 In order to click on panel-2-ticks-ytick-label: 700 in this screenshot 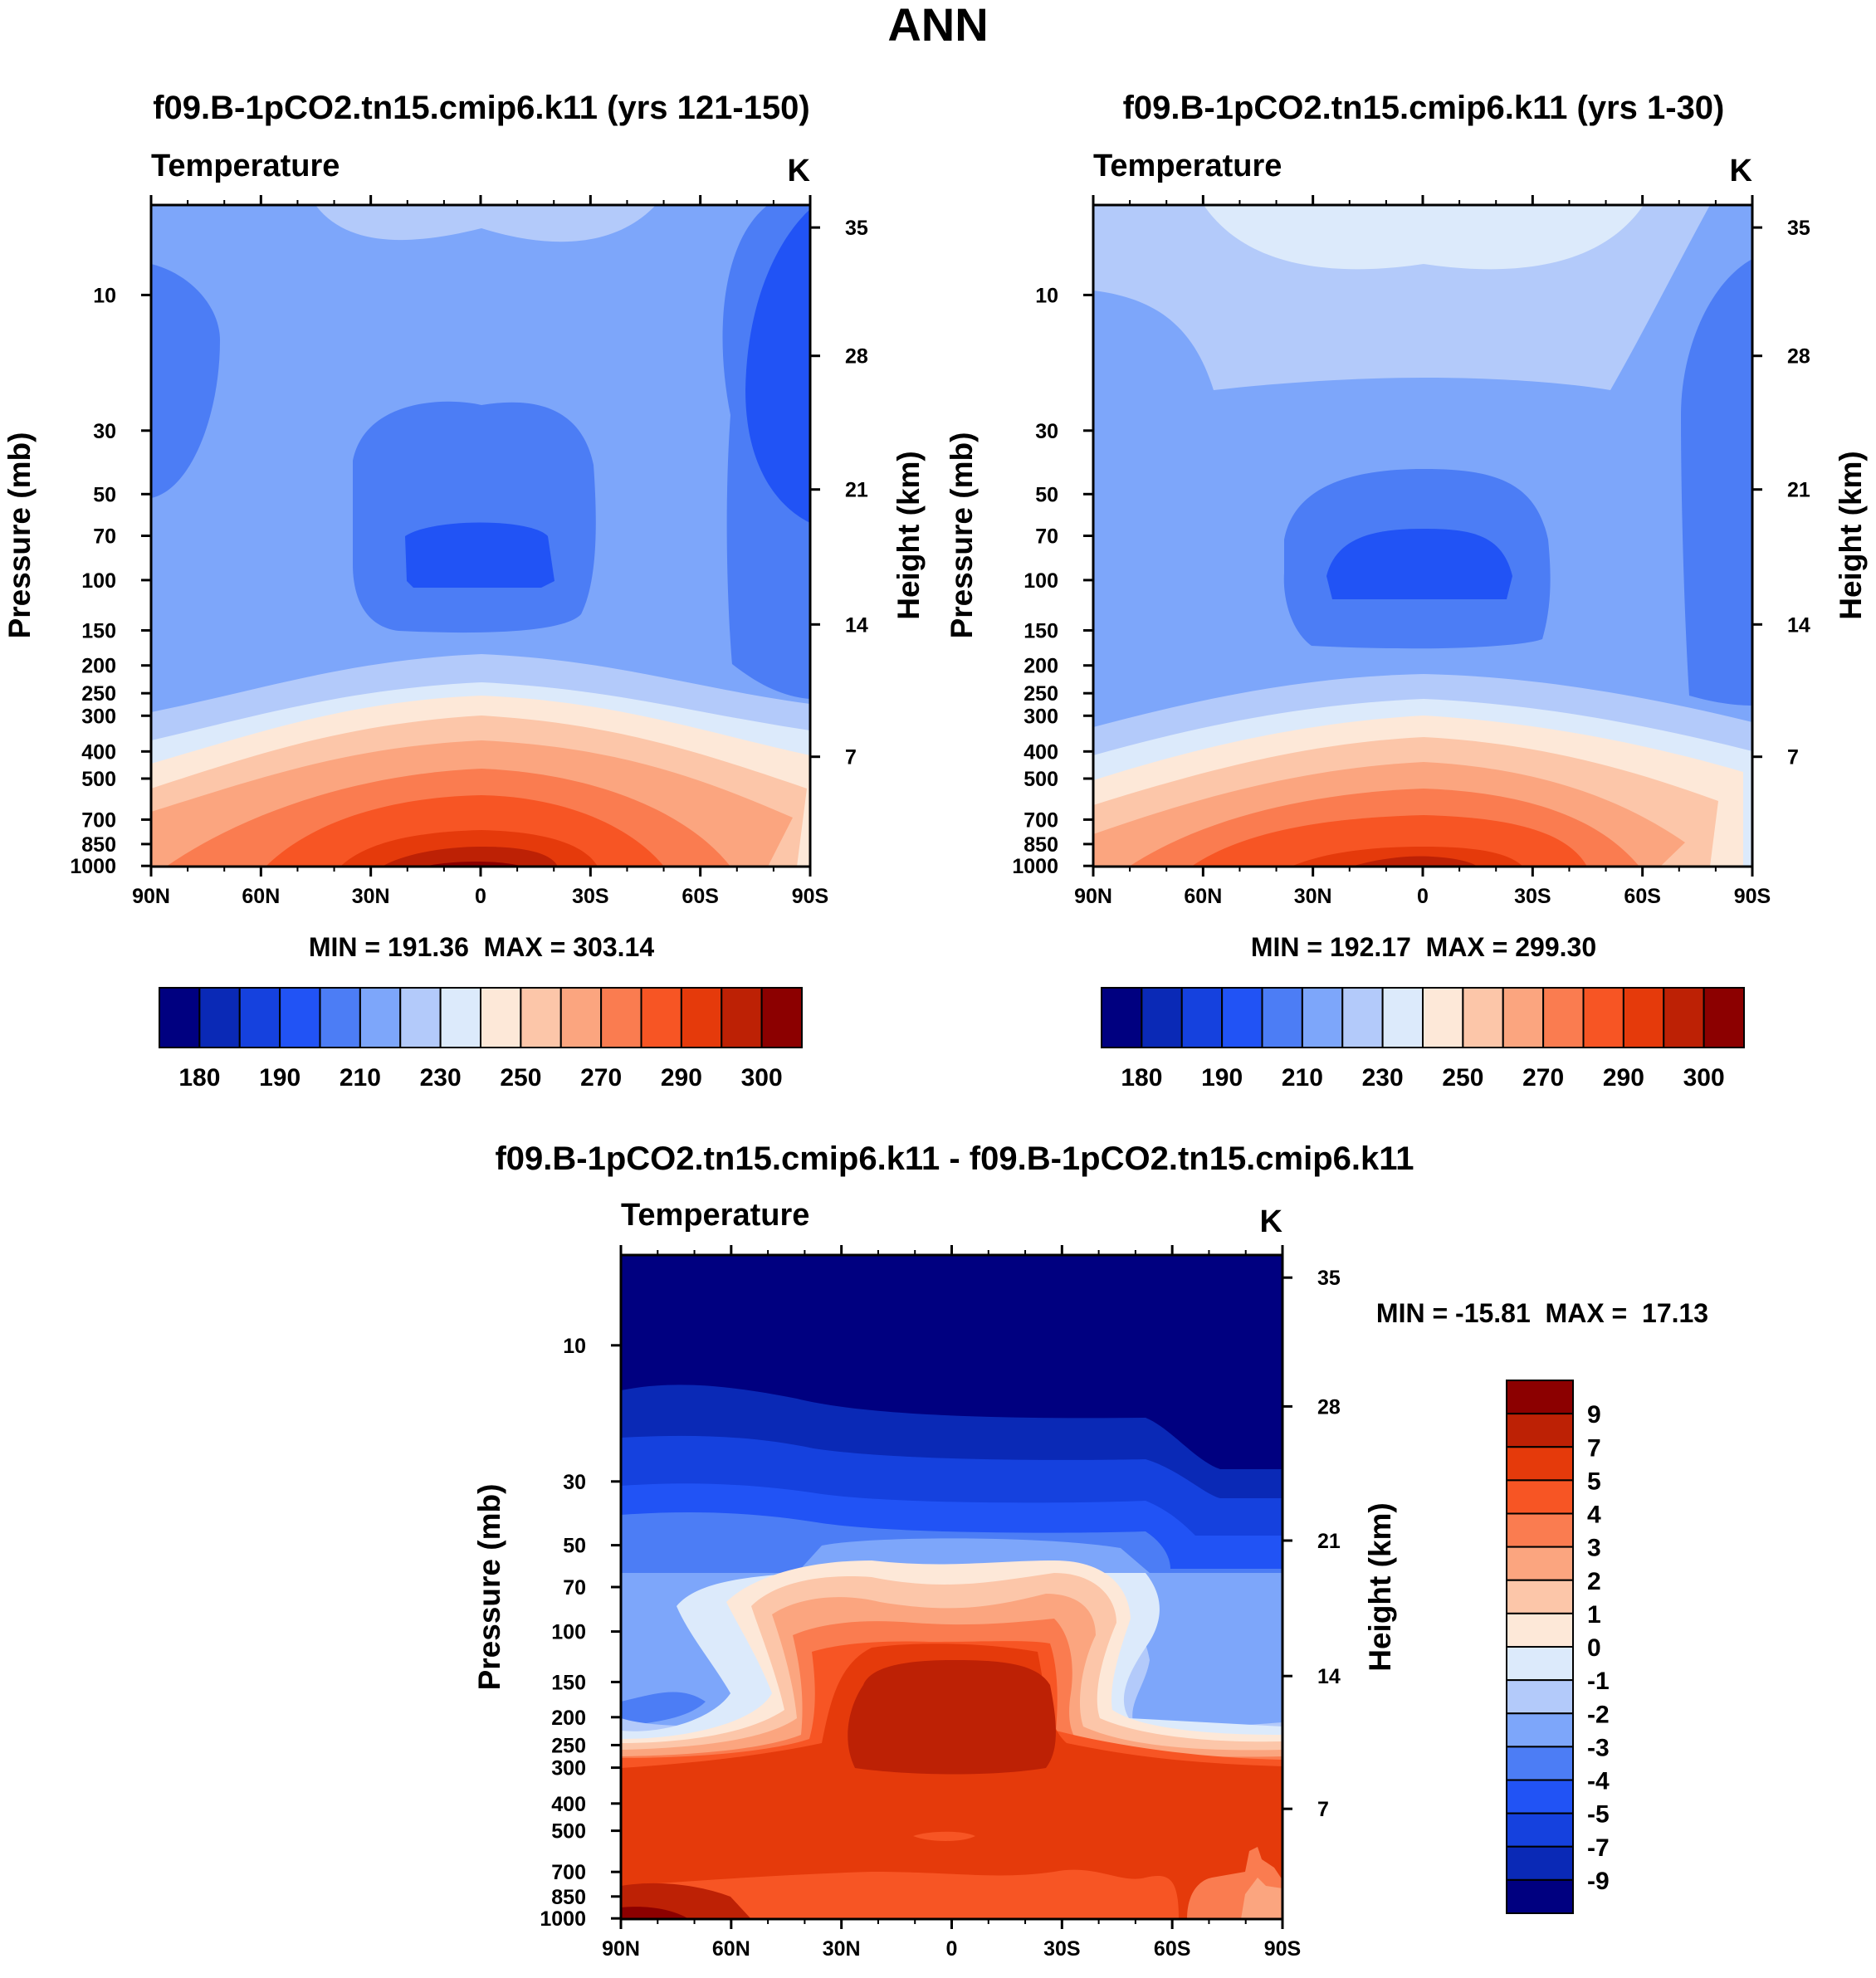, I will do `click(1040, 820)`.